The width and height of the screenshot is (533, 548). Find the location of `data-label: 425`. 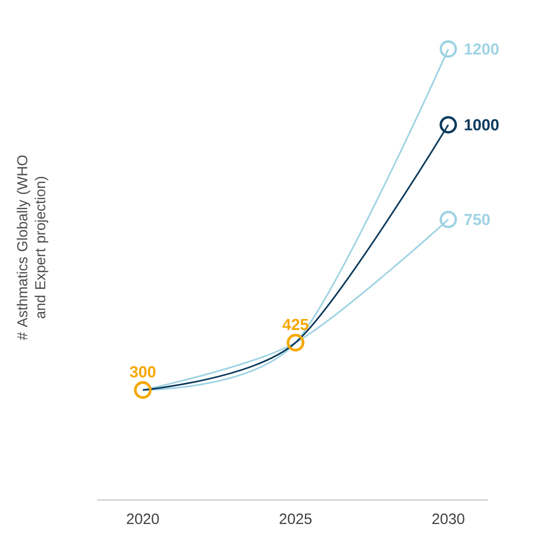

data-label: 425 is located at coordinates (295, 324).